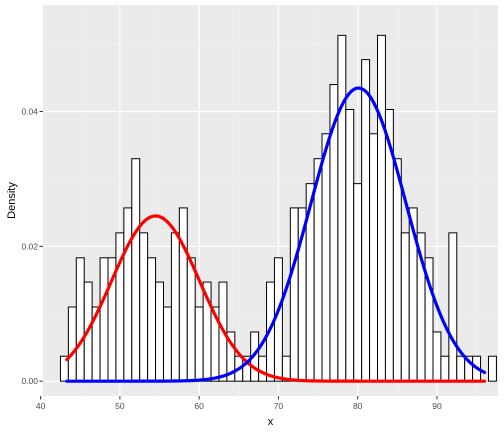 The image size is (504, 432). I want to click on x-tick-label: 70, so click(279, 406).